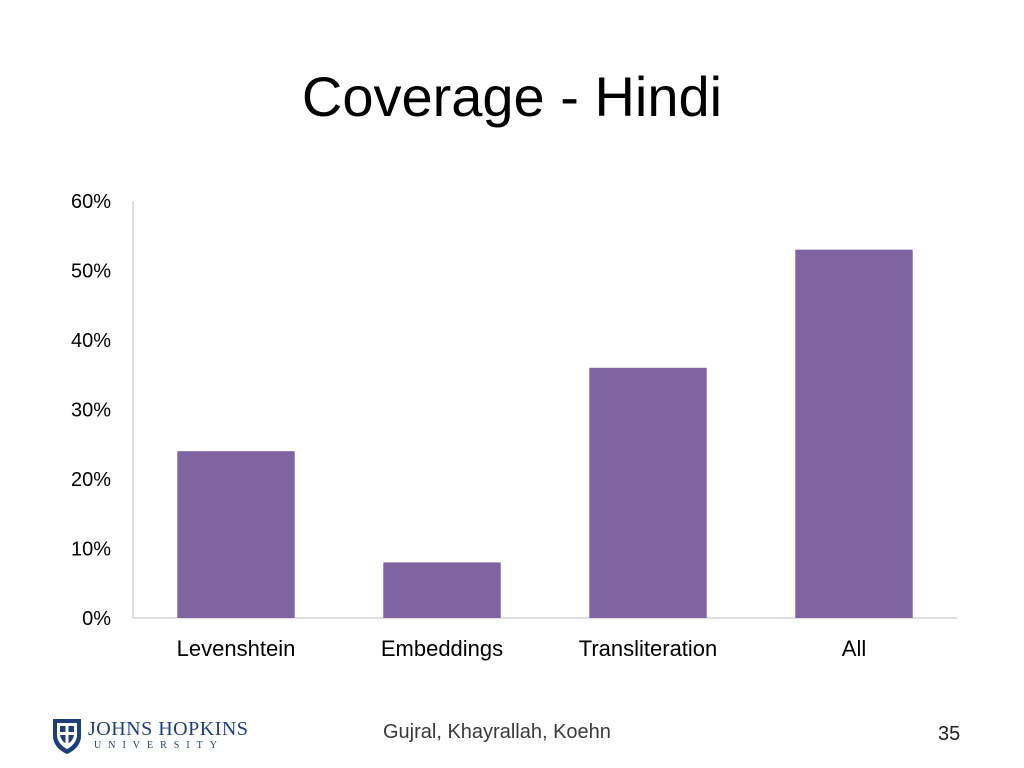 Image resolution: width=1024 pixels, height=768 pixels. Describe the element at coordinates (159, 745) in the screenshot. I see `logo-subtitle: UNIVERSITY` at that location.